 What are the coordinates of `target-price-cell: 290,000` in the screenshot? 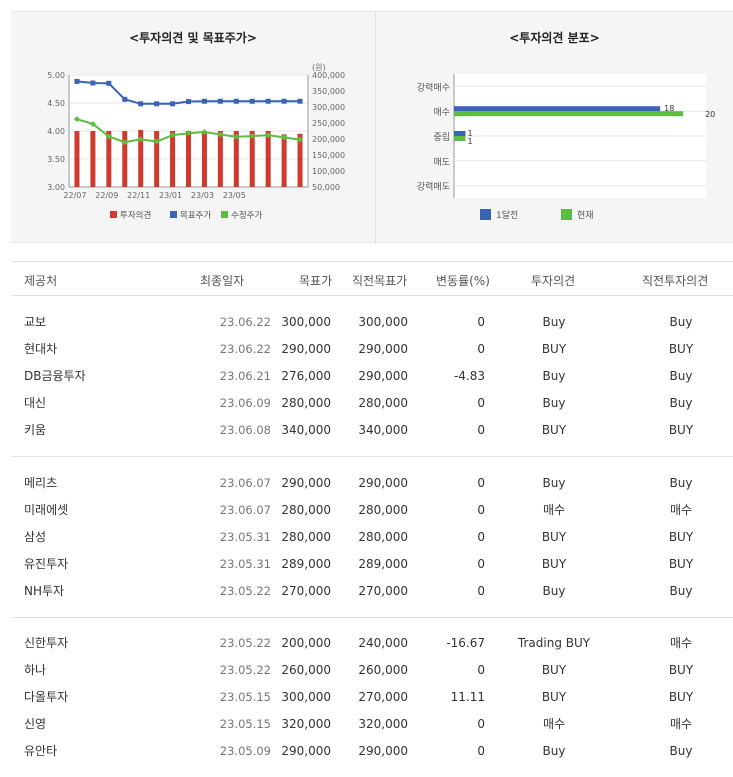 It's located at (306, 349).